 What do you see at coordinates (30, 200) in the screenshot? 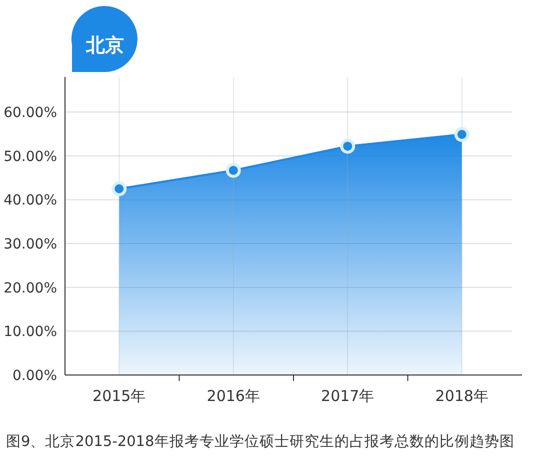
I see `y-tick-label: 40.00%` at bounding box center [30, 200].